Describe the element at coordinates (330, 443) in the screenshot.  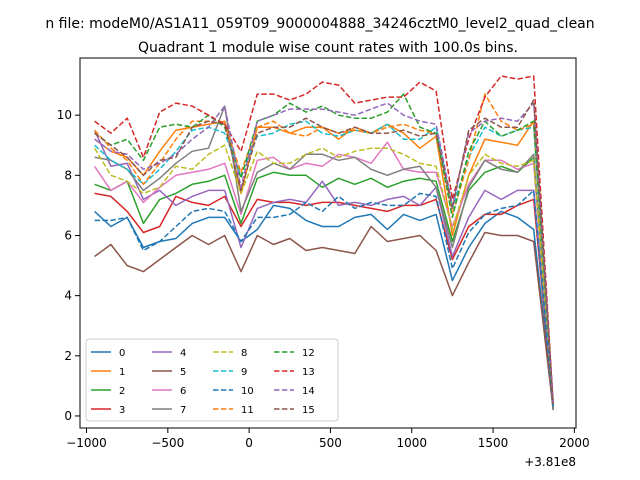
I see `x-tick-label: 500` at that location.